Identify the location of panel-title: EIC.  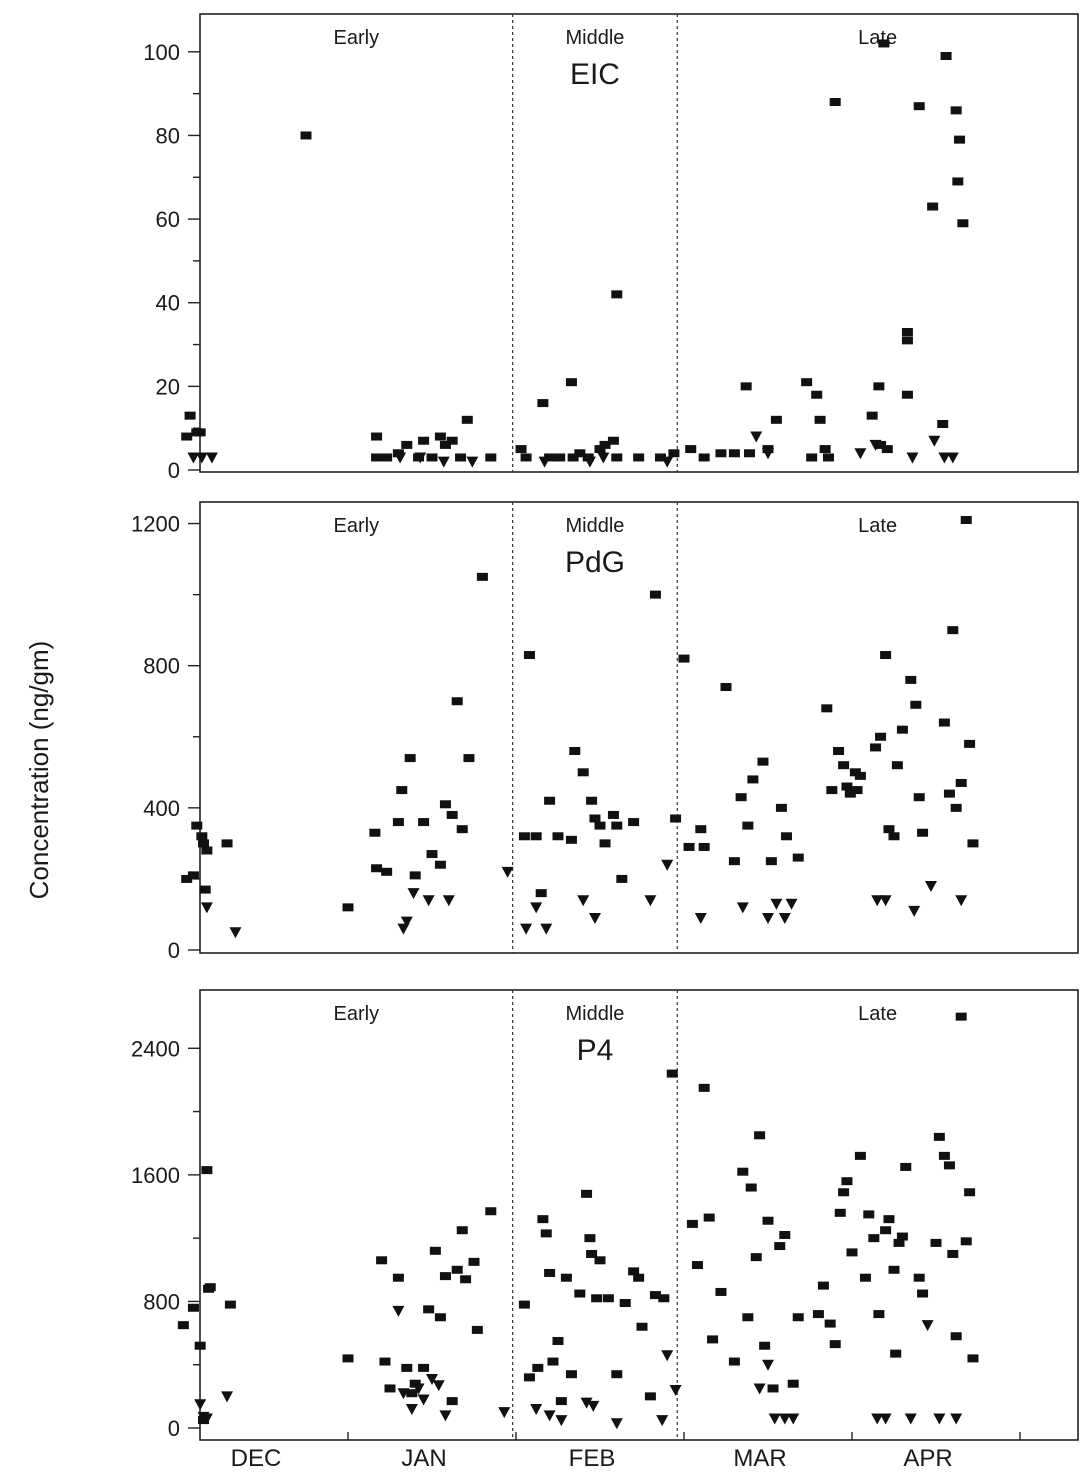
(595, 74).